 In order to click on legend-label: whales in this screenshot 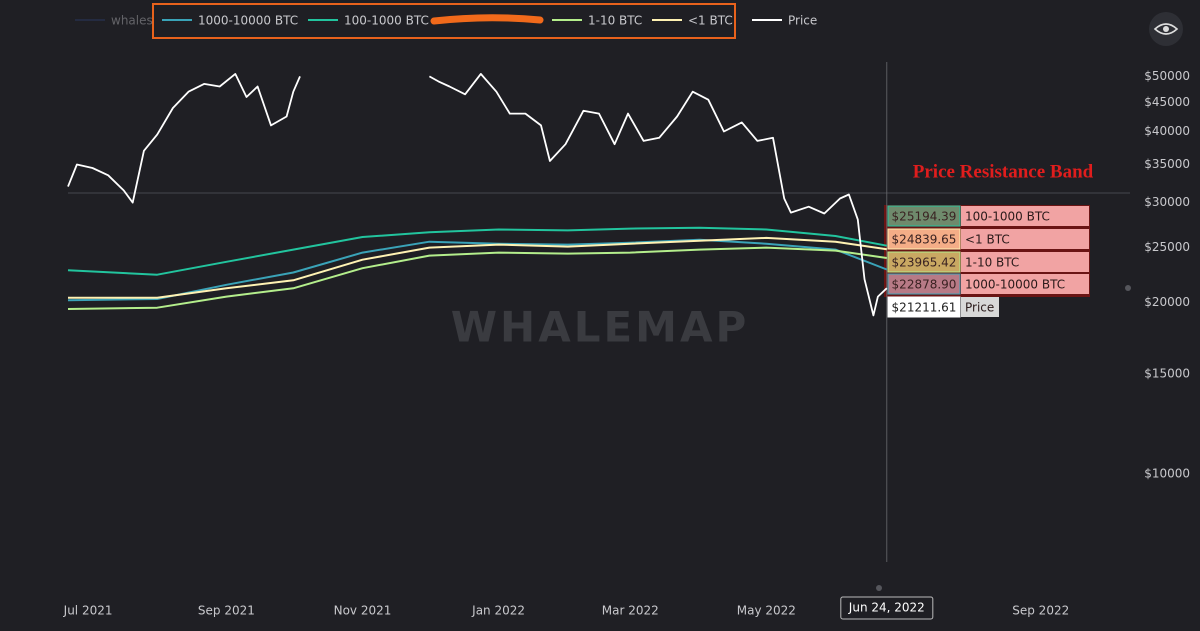, I will do `click(132, 21)`.